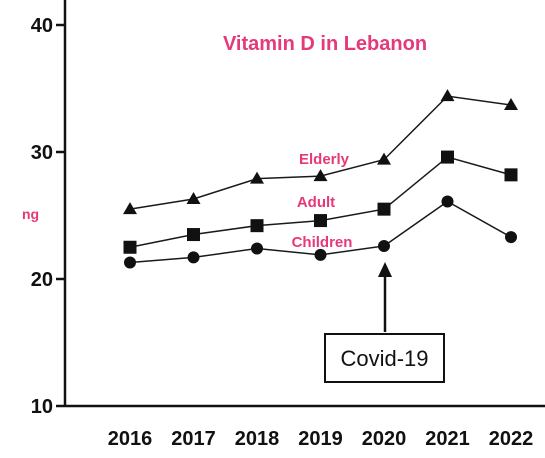  I want to click on x-tick-label-2017: 2017, so click(193, 439).